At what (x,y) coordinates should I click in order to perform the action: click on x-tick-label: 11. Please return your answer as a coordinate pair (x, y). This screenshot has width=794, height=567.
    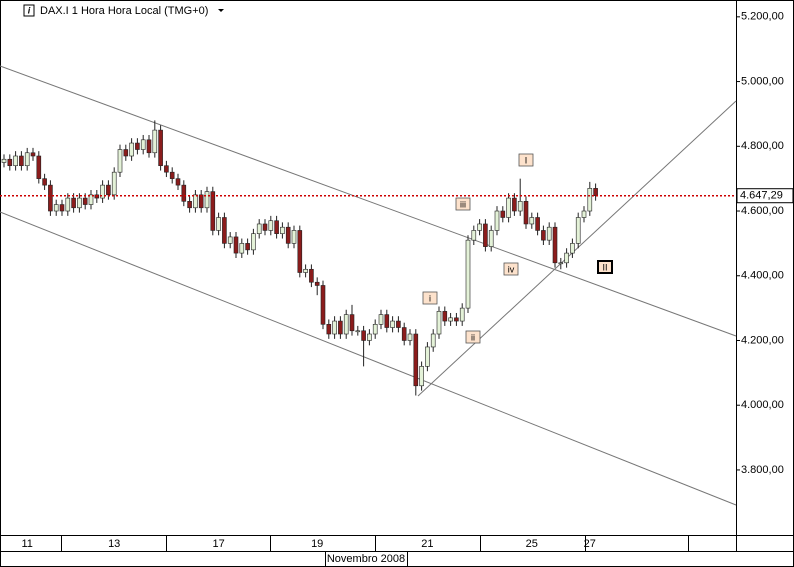
    Looking at the image, I should click on (26, 544).